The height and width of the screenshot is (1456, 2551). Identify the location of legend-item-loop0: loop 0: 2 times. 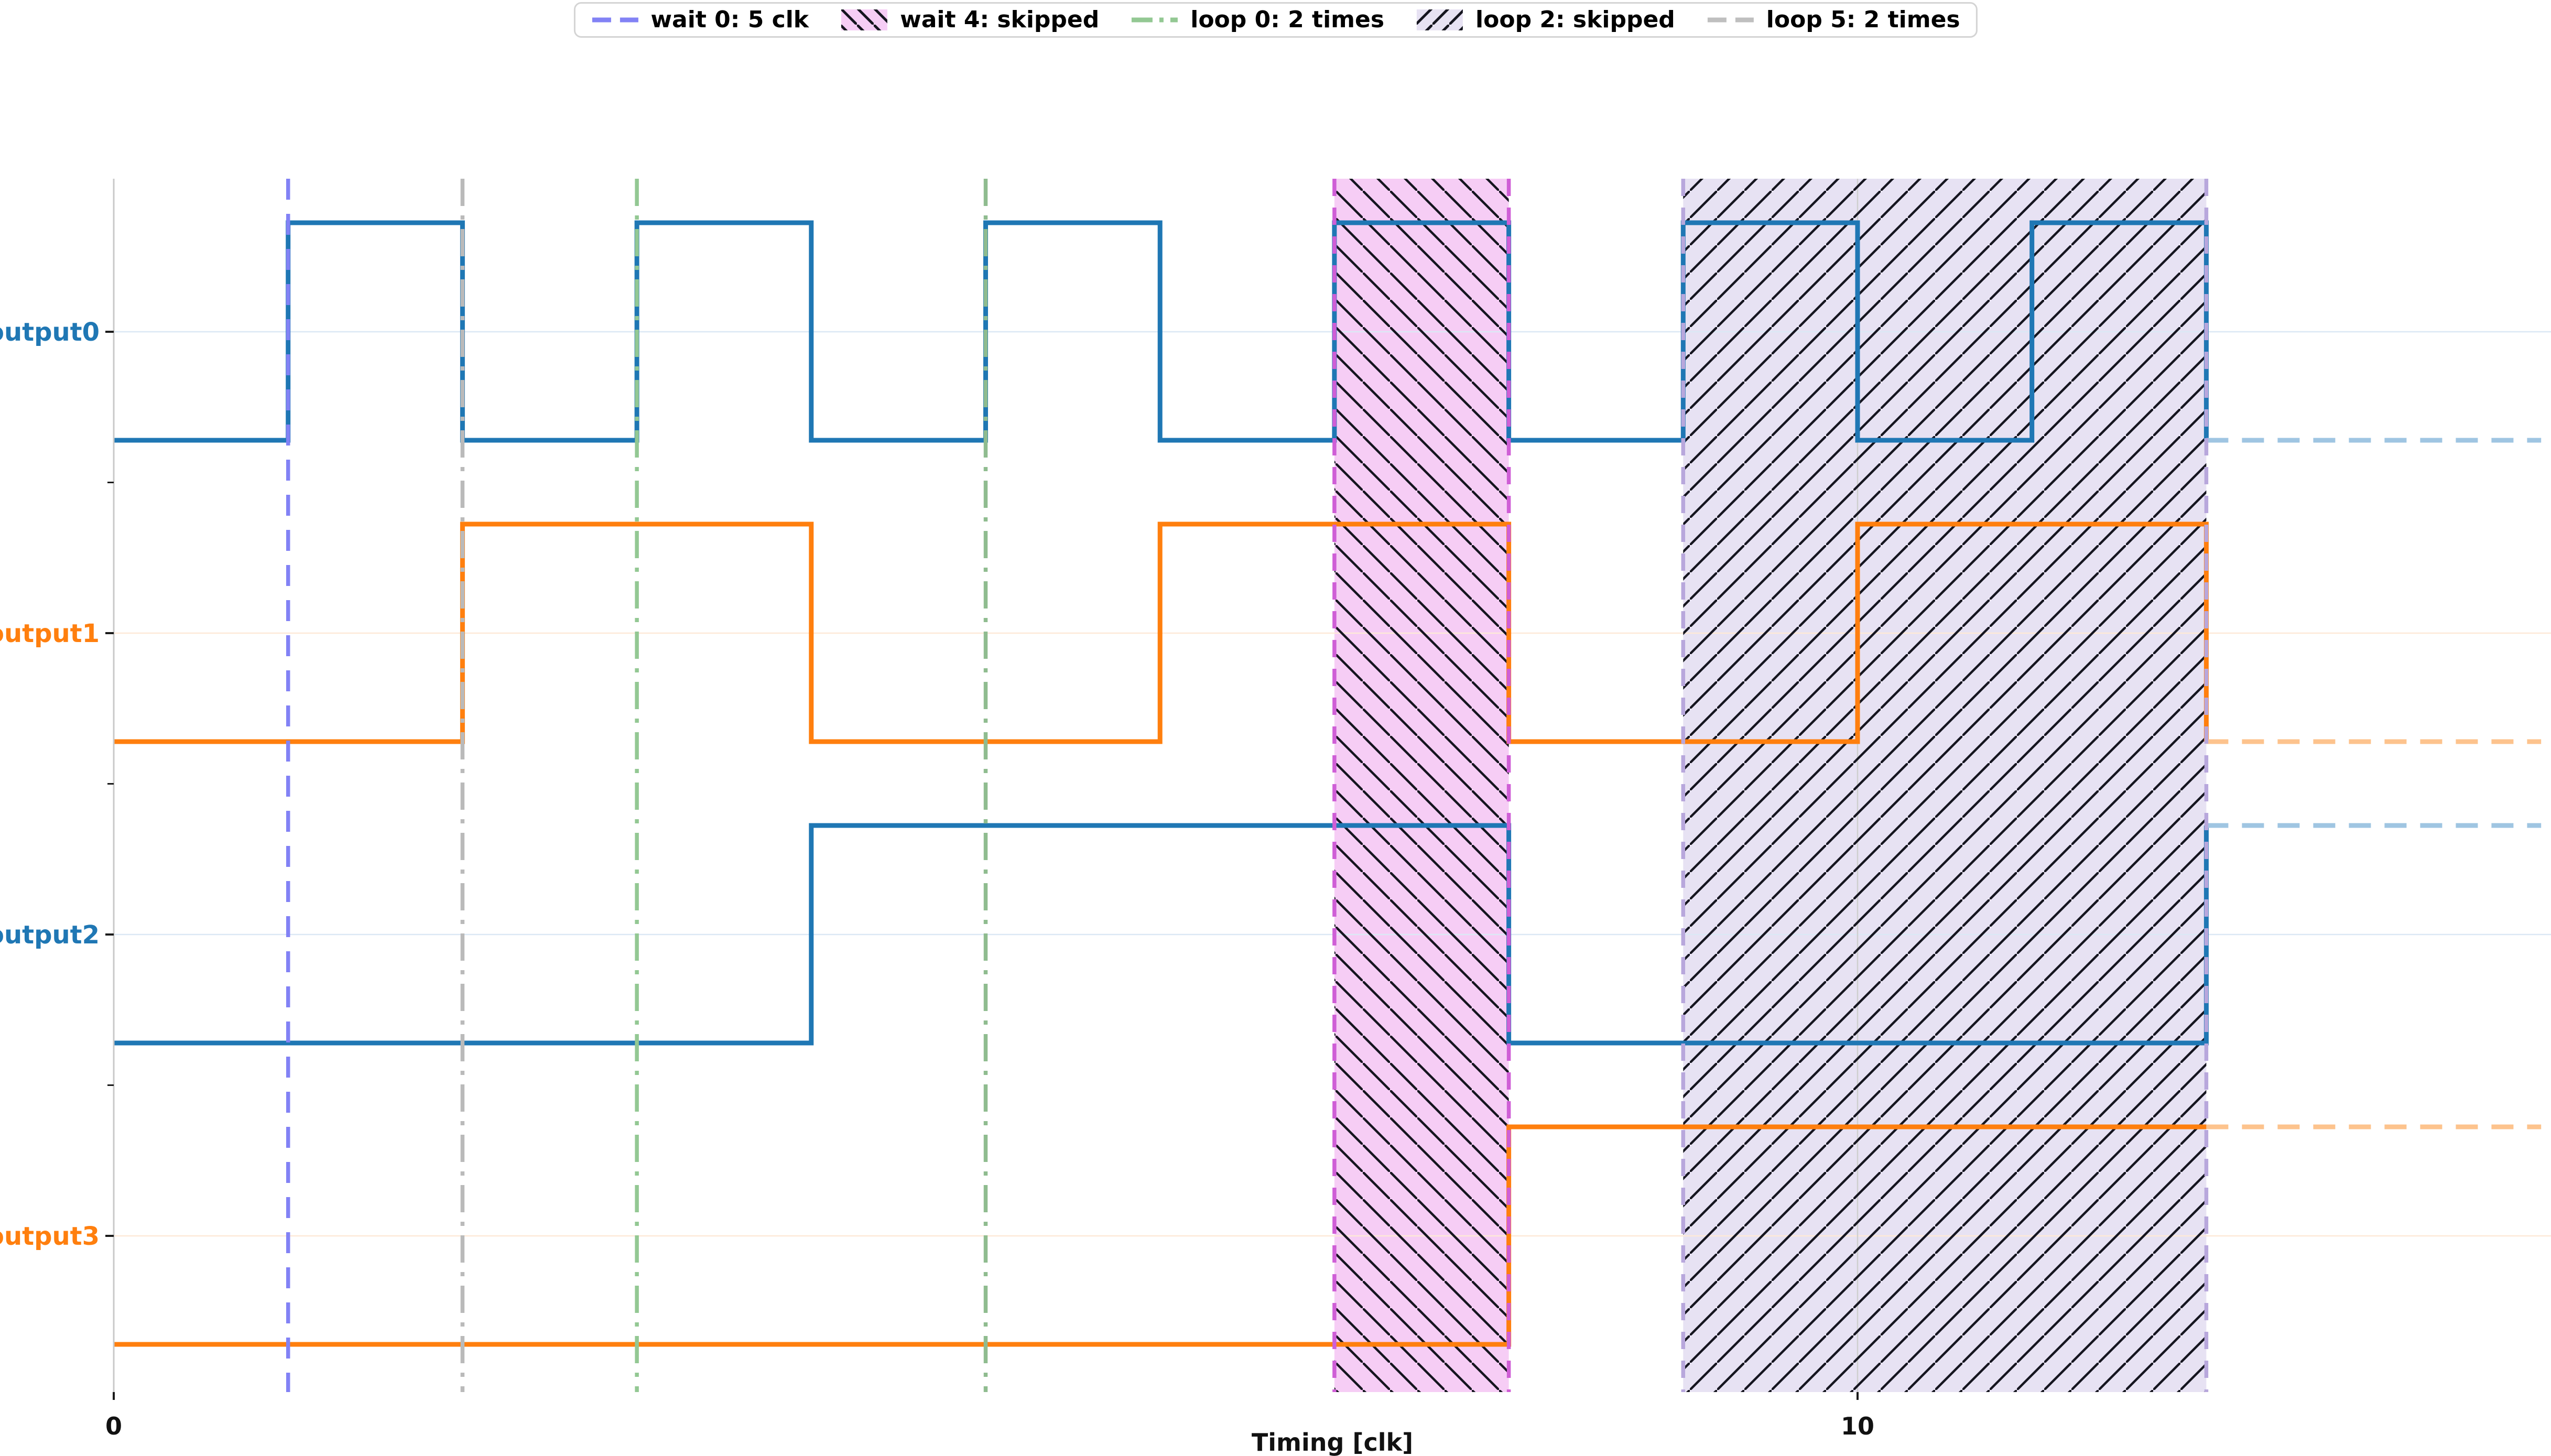
(1257, 20).